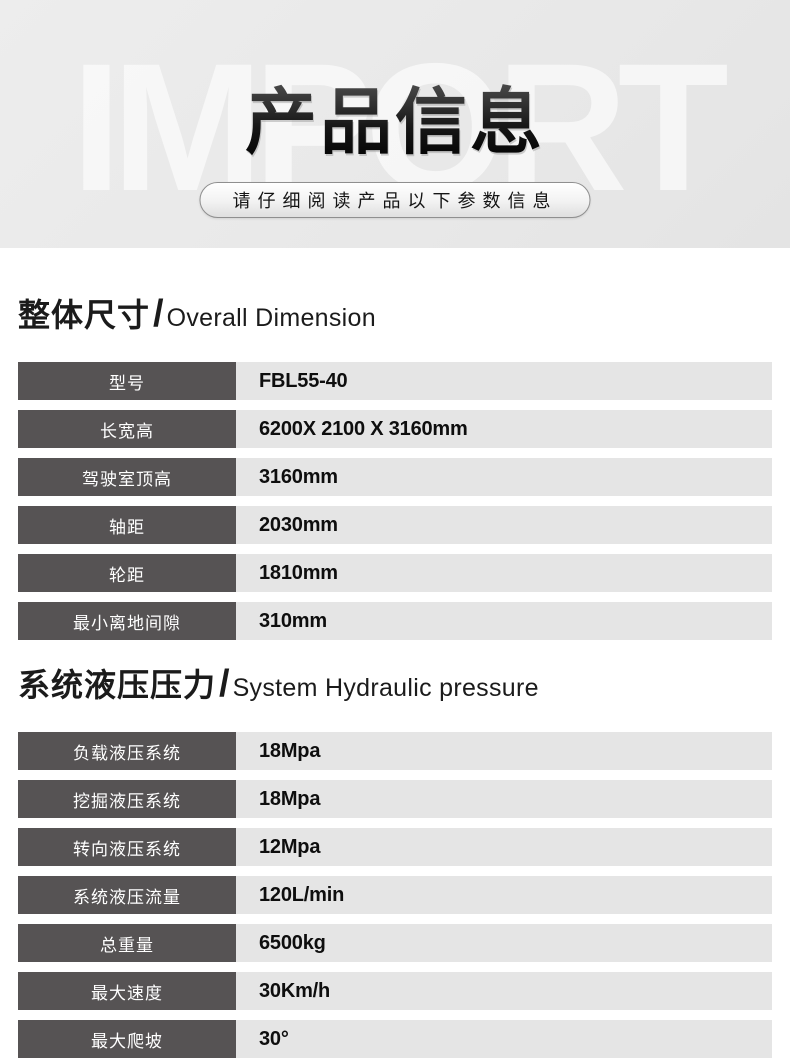  Describe the element at coordinates (504, 381) in the screenshot. I see `spec-value: FBL55-40` at that location.